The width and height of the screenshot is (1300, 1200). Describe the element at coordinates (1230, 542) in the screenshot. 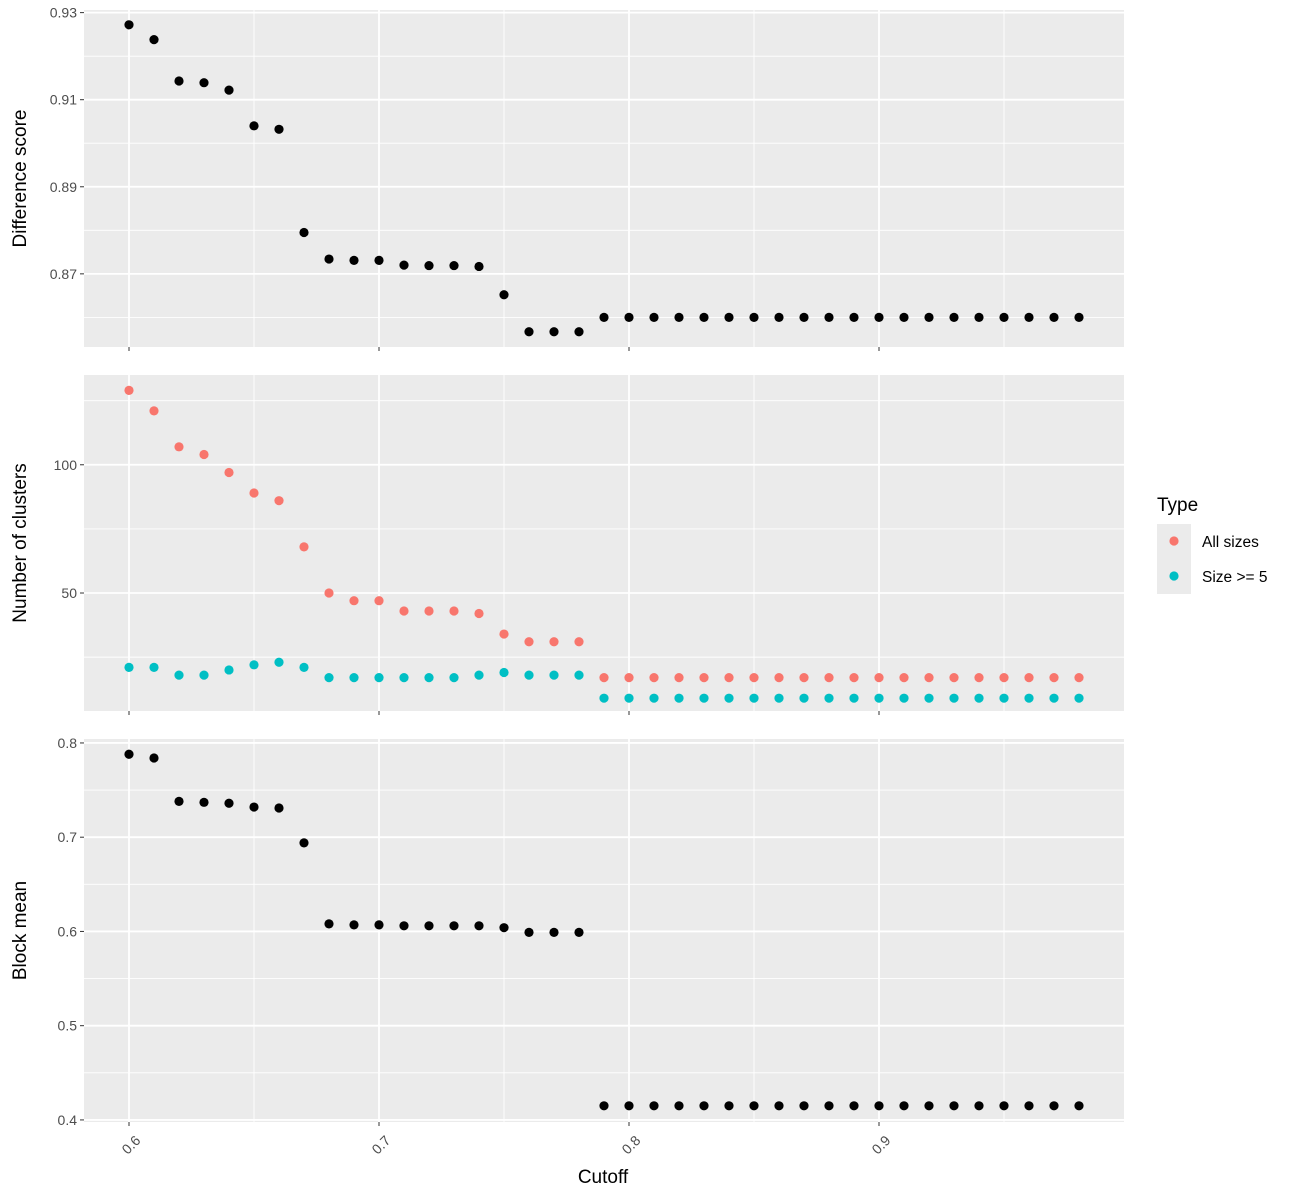

I see `legend-label-all-sizes: All sizes` at that location.